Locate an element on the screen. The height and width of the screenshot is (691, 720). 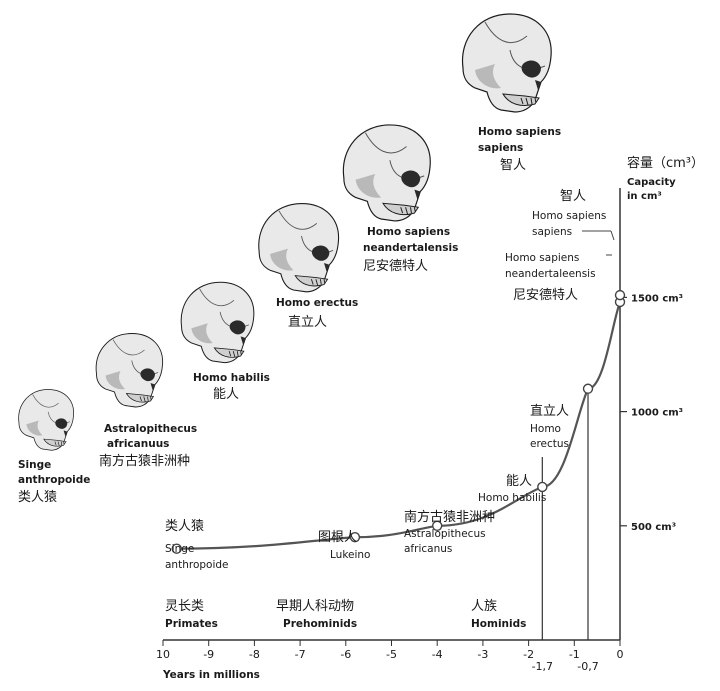
x-tick-label: -1 is located at coordinates (574, 654).